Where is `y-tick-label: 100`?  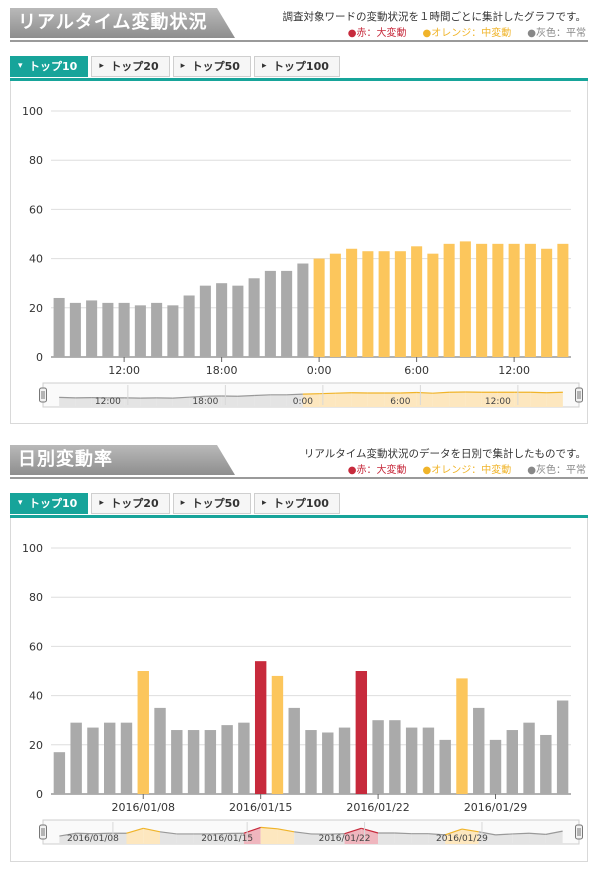 y-tick-label: 100 is located at coordinates (32, 111).